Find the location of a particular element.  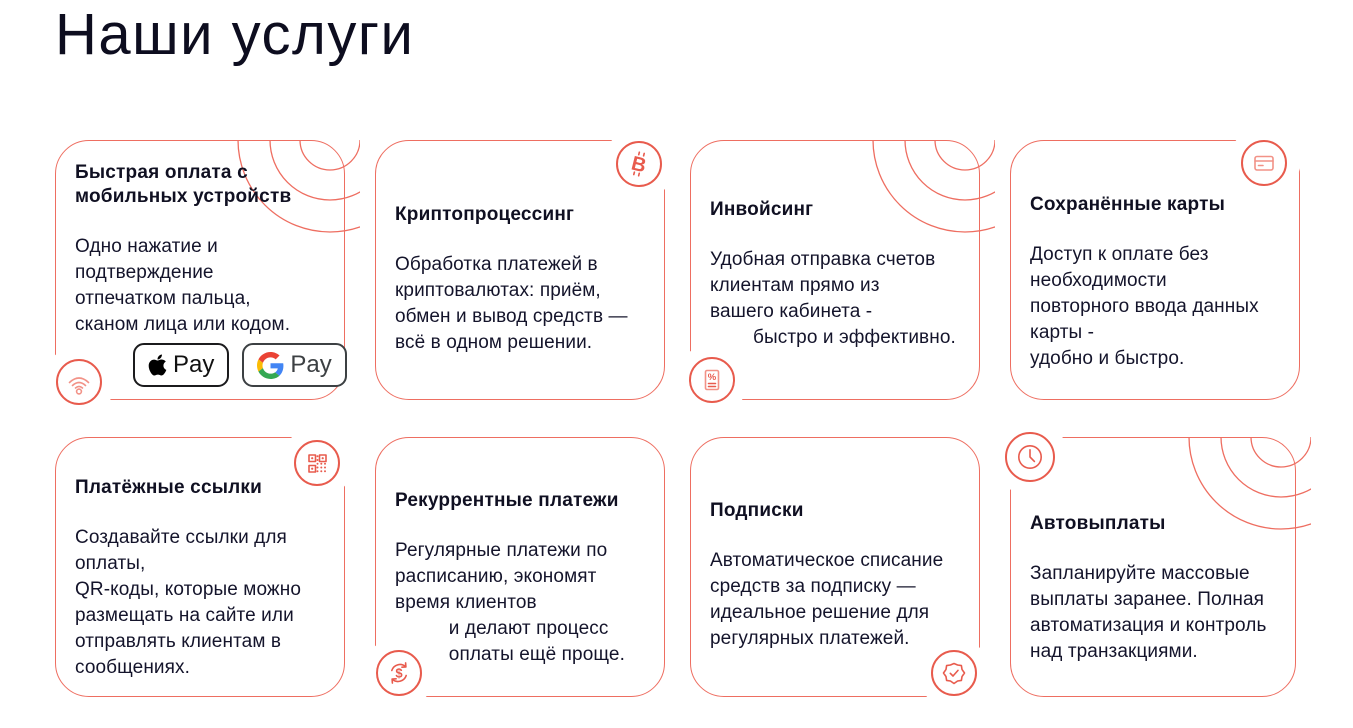

credit-card-icon is located at coordinates (1264, 163).